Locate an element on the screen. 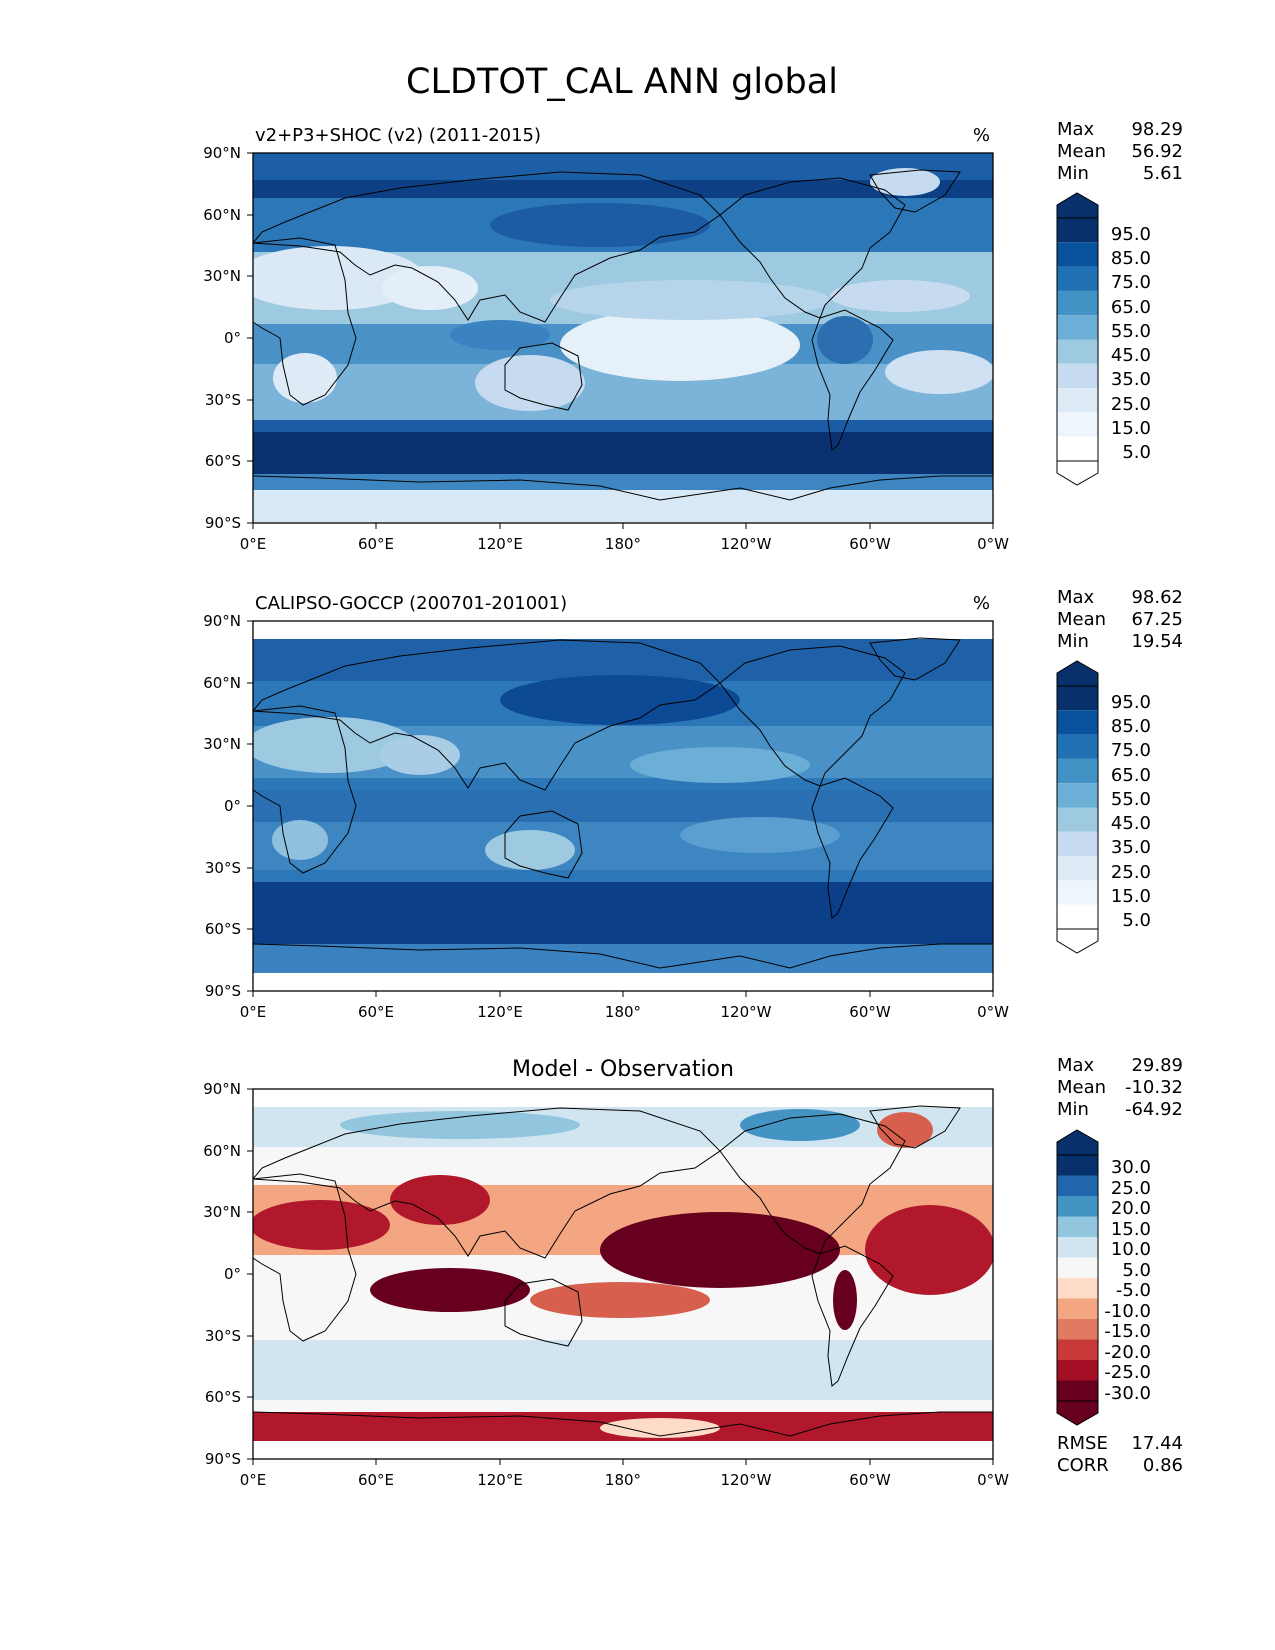  negative-andes is located at coordinates (845, 1300).